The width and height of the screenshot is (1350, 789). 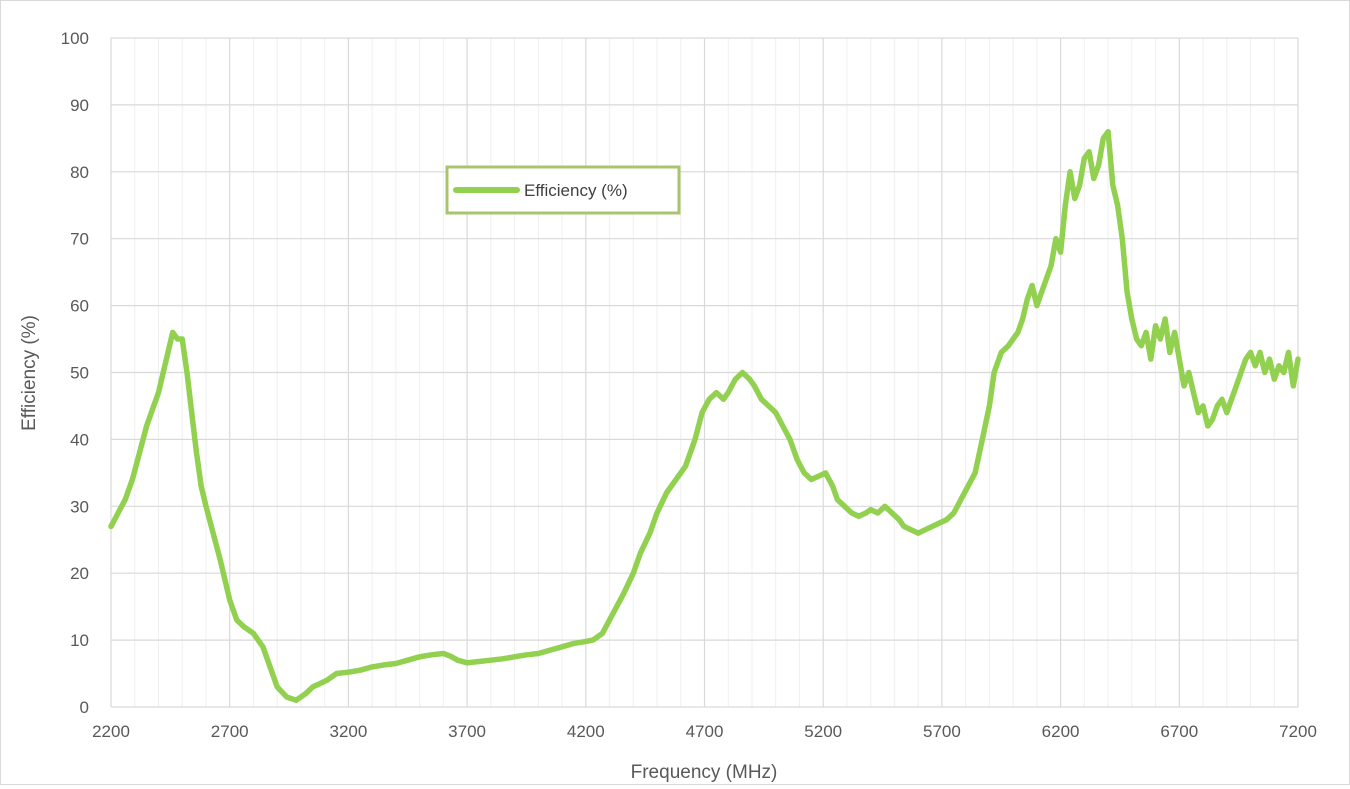 What do you see at coordinates (942, 731) in the screenshot?
I see `x-tick-label: 5700` at bounding box center [942, 731].